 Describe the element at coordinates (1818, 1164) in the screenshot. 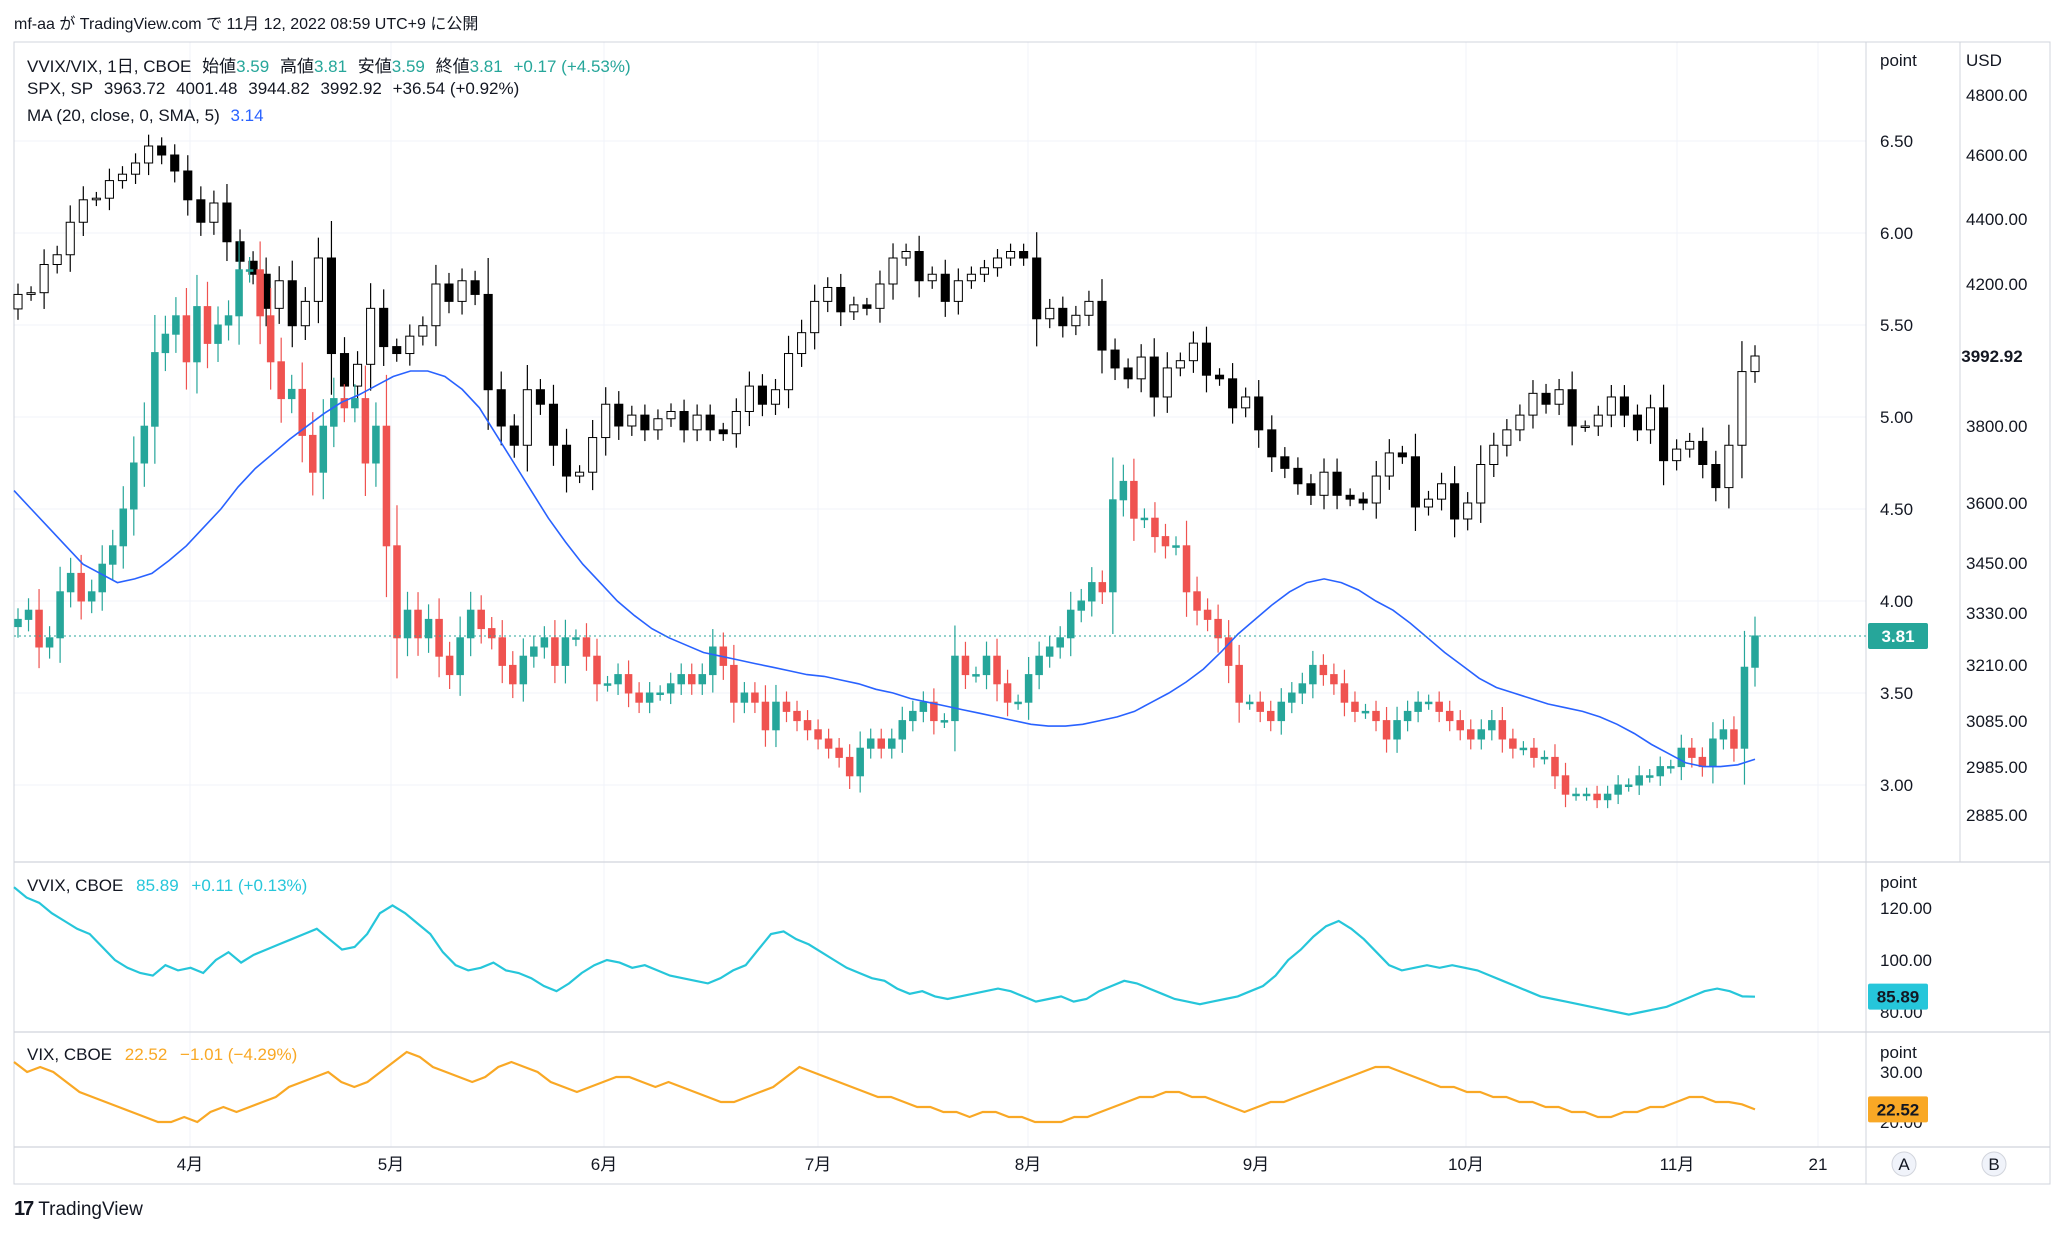

I see `time-axis-tick: 21` at that location.